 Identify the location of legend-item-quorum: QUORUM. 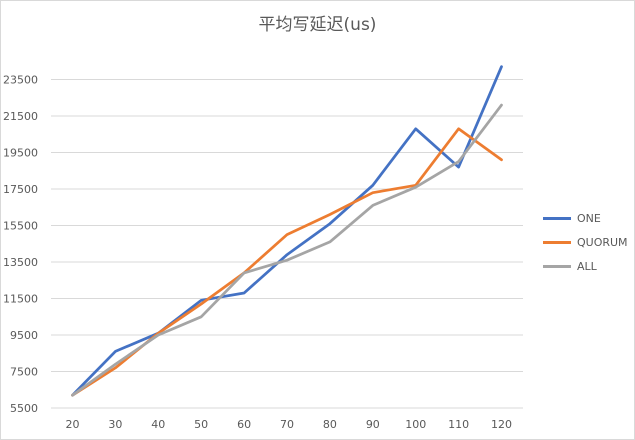
(585, 242).